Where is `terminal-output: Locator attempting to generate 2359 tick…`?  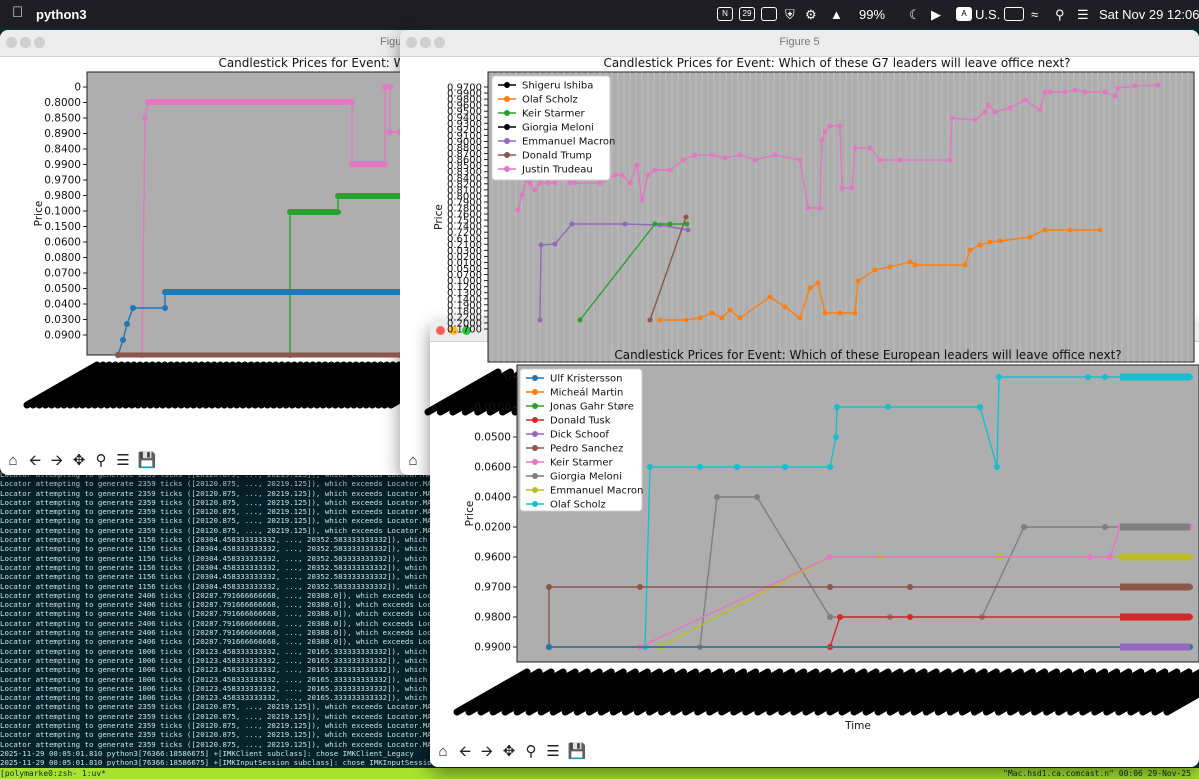
terminal-output: Locator attempting to generate 2359 tick… is located at coordinates (216, 618).